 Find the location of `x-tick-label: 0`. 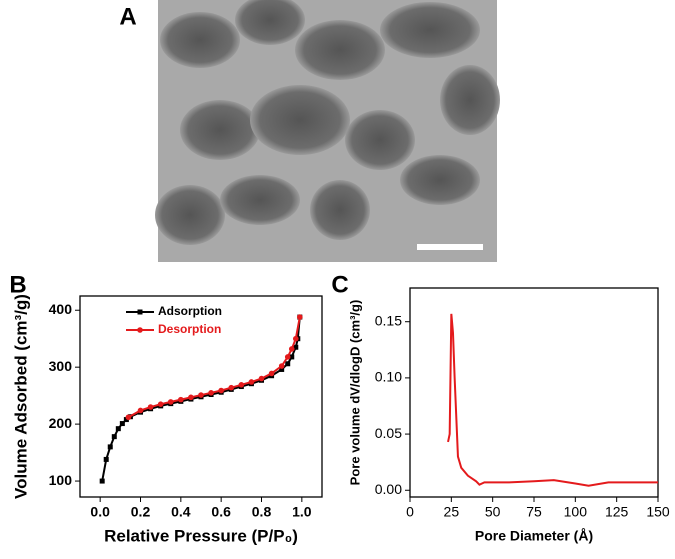

x-tick-label: 0 is located at coordinates (410, 512).